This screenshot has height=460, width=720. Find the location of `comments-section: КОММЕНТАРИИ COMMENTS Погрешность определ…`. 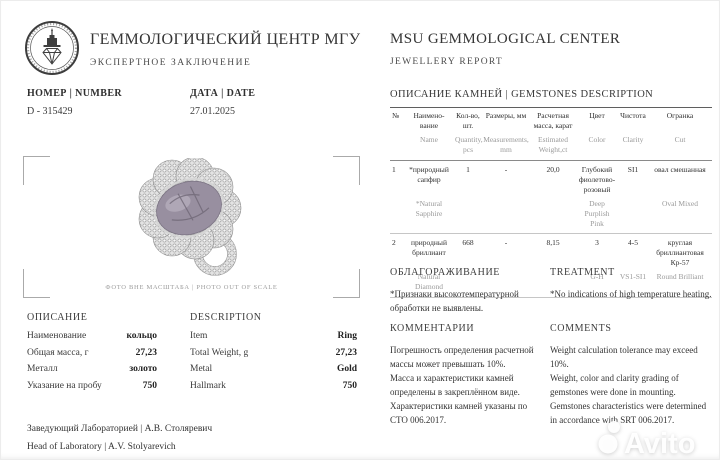

comments-section: КОММЕНТАРИИ COMMENTS Погрешность определ… is located at coordinates (551, 373).